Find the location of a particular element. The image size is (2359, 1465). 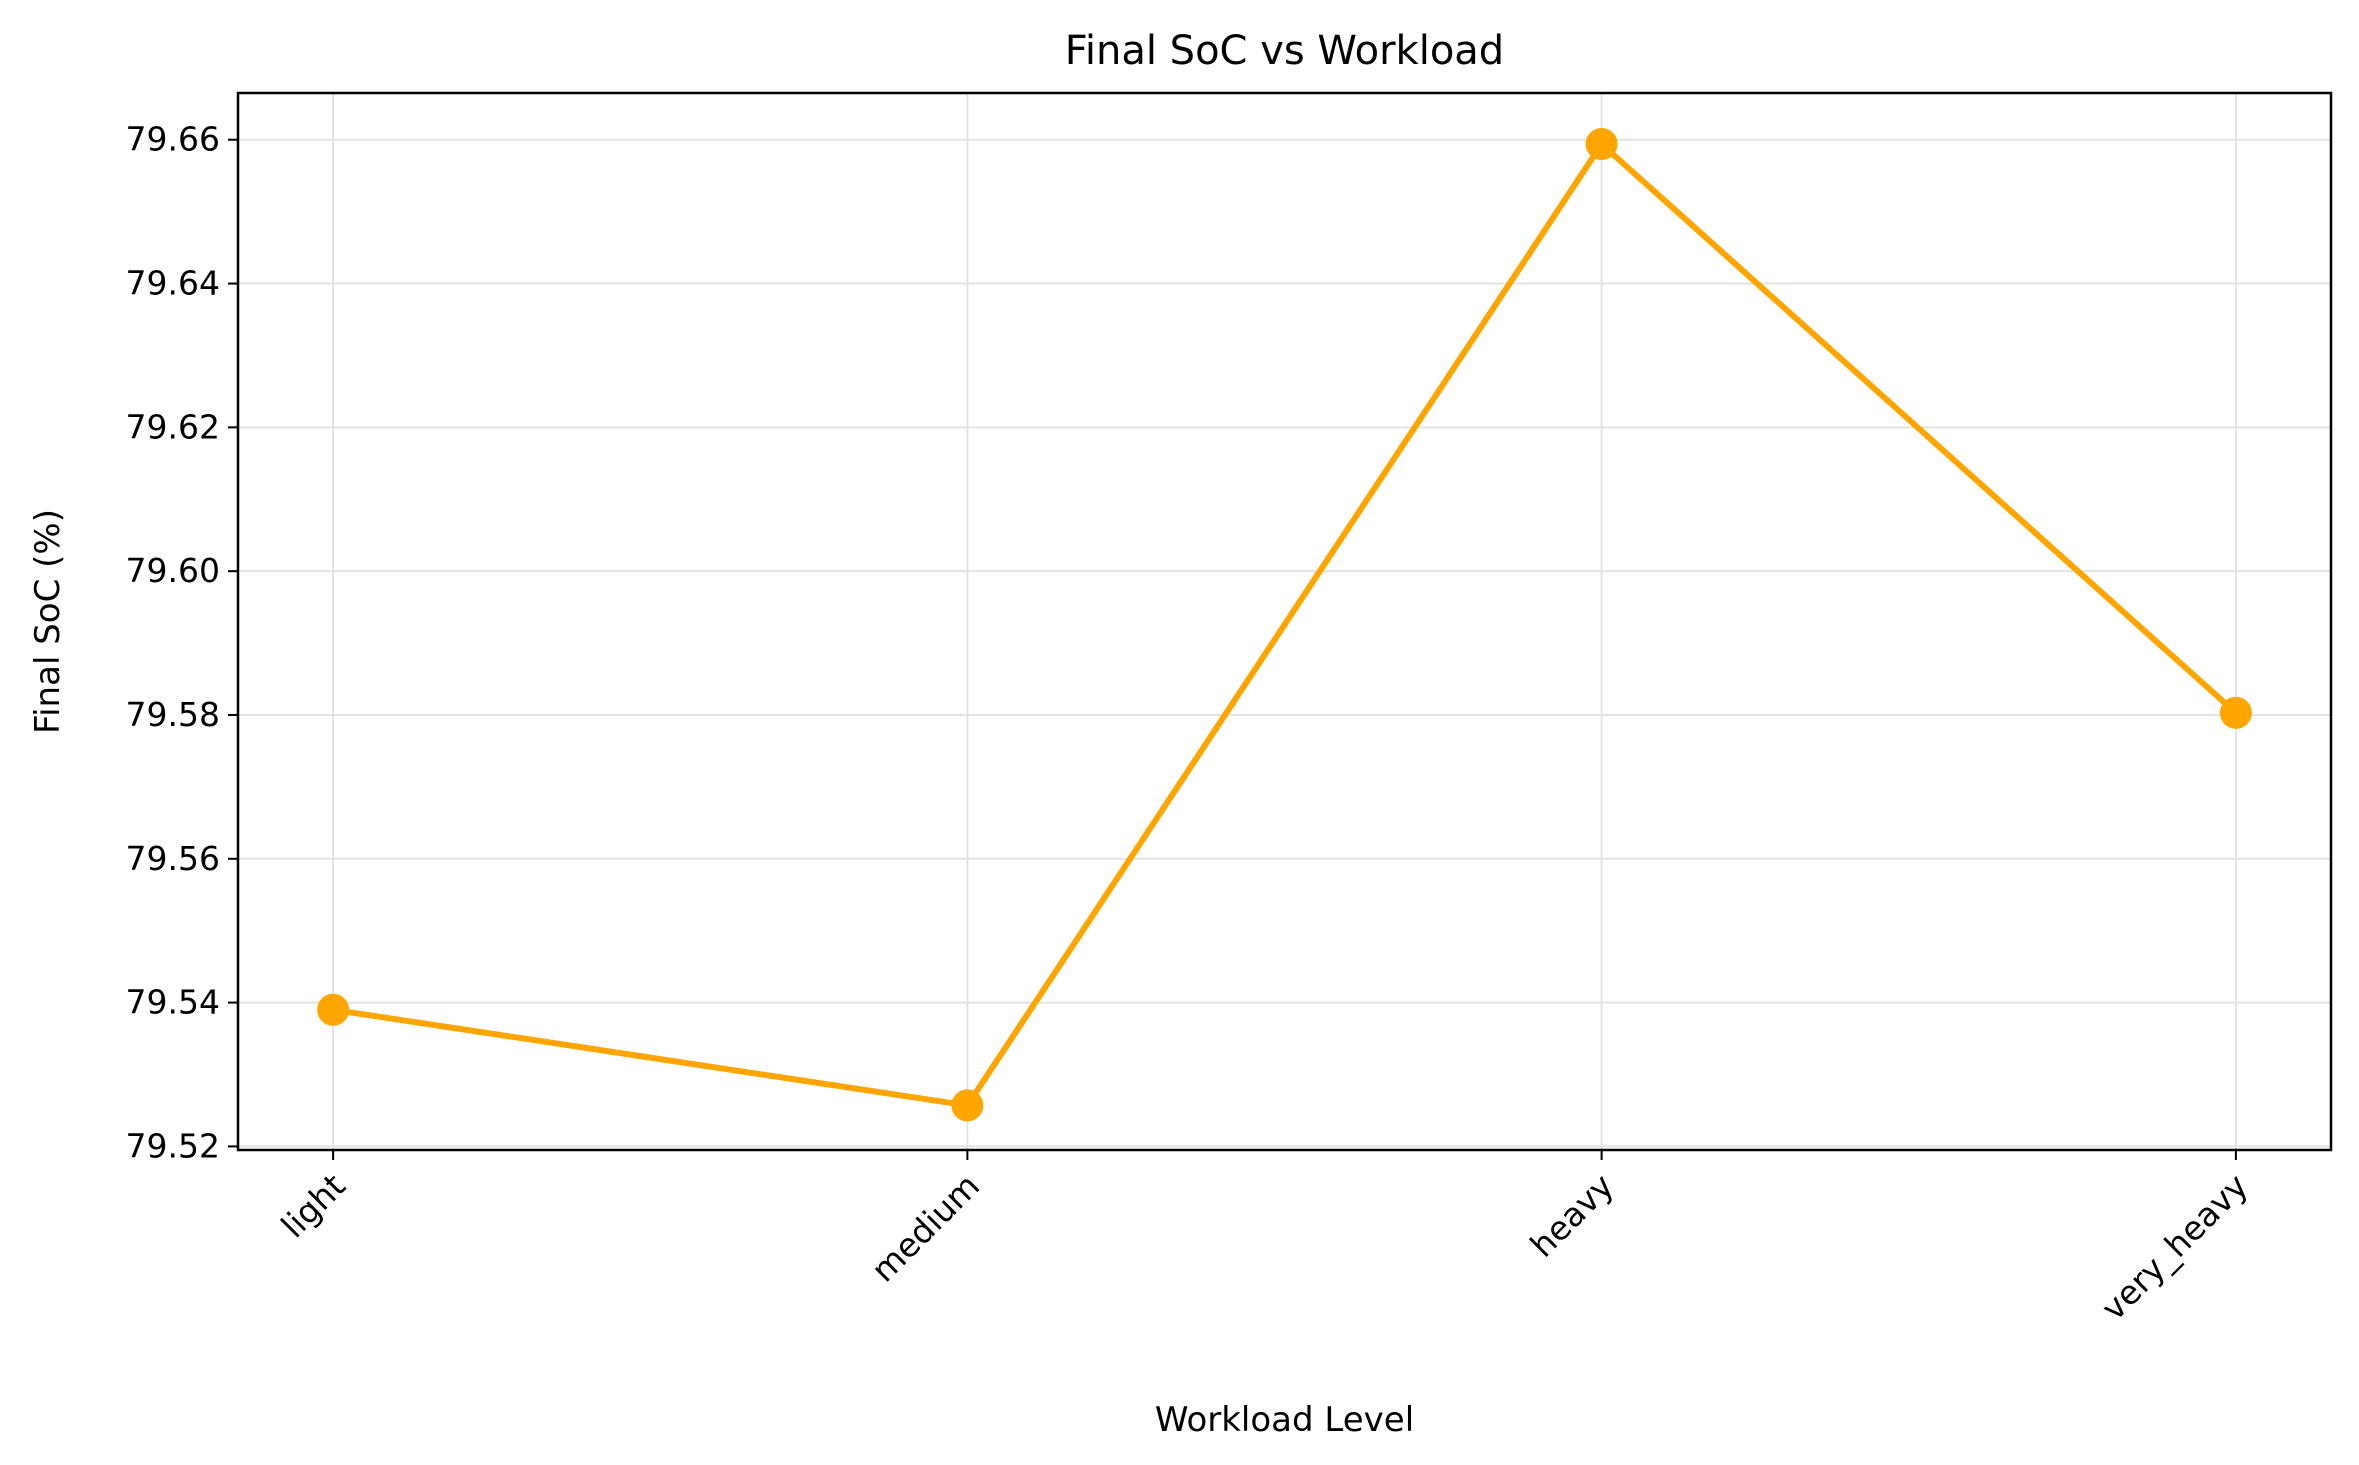

y-tick-label: 79.60 is located at coordinates (173, 570).